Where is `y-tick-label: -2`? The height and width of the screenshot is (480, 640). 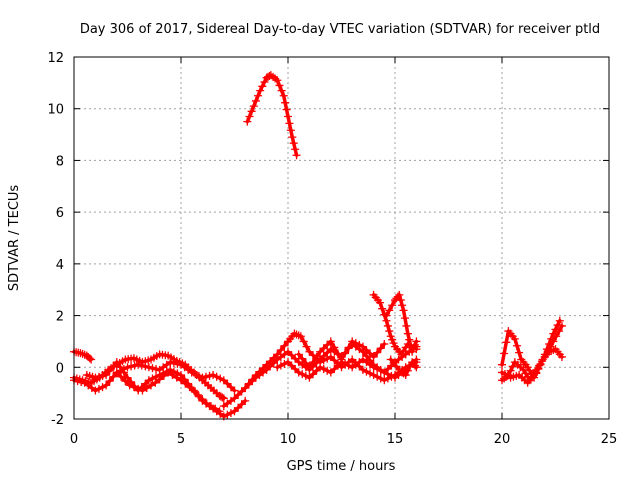
y-tick-label: -2 is located at coordinates (57, 420).